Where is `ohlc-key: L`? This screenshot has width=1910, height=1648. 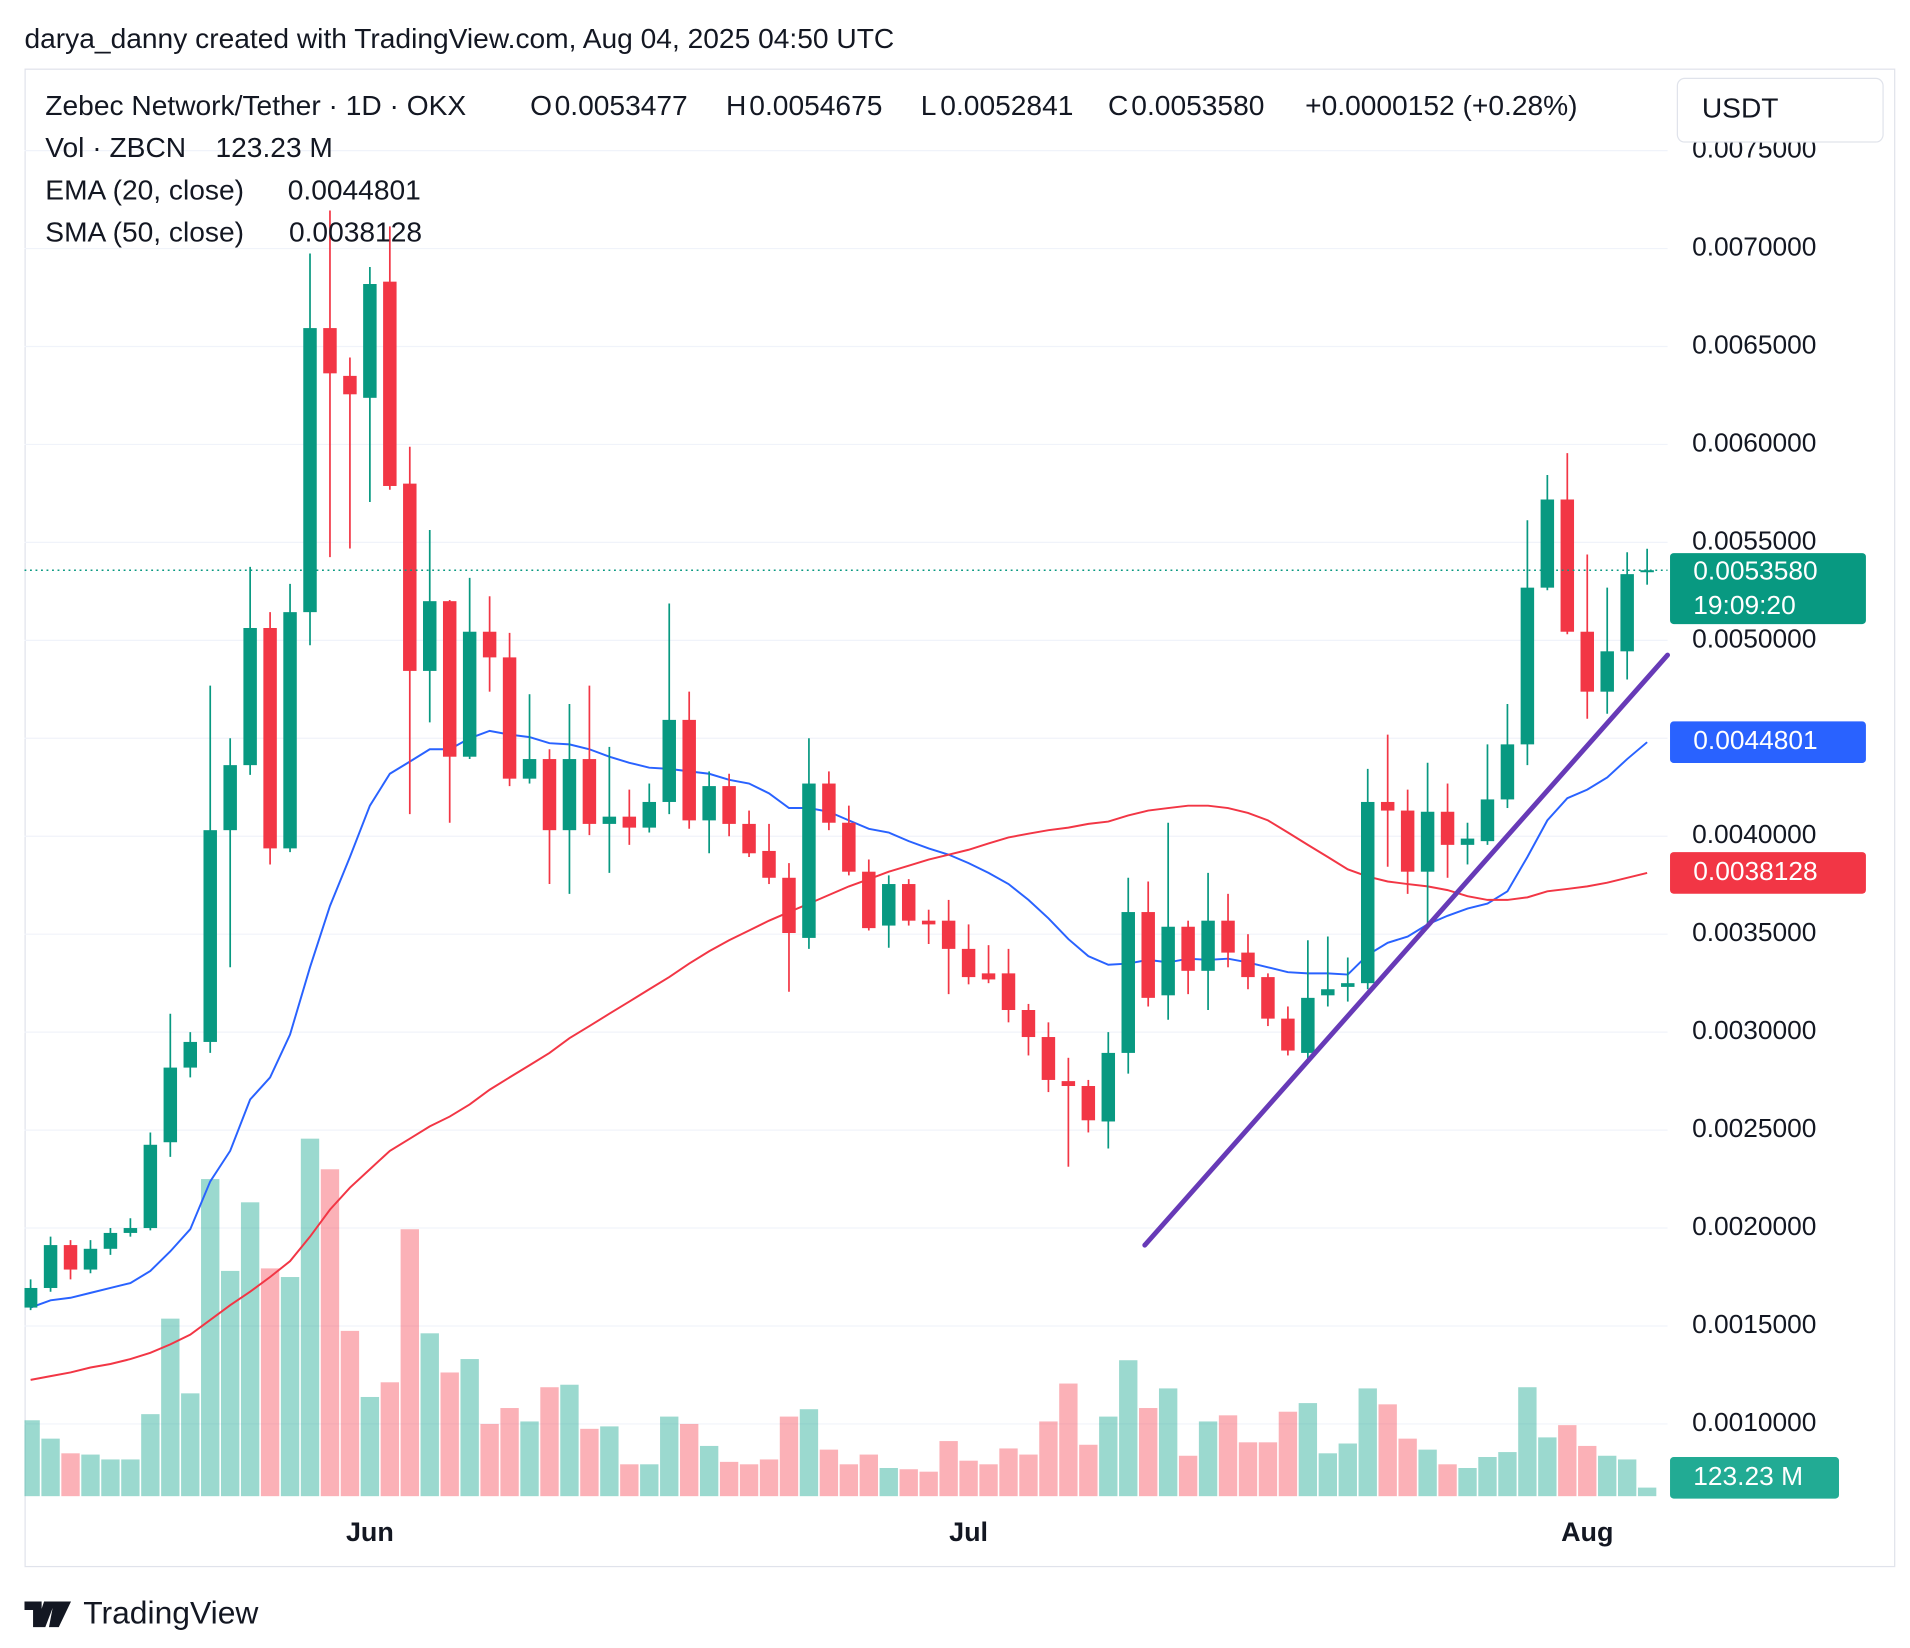
ohlc-key: L is located at coordinates (929, 105).